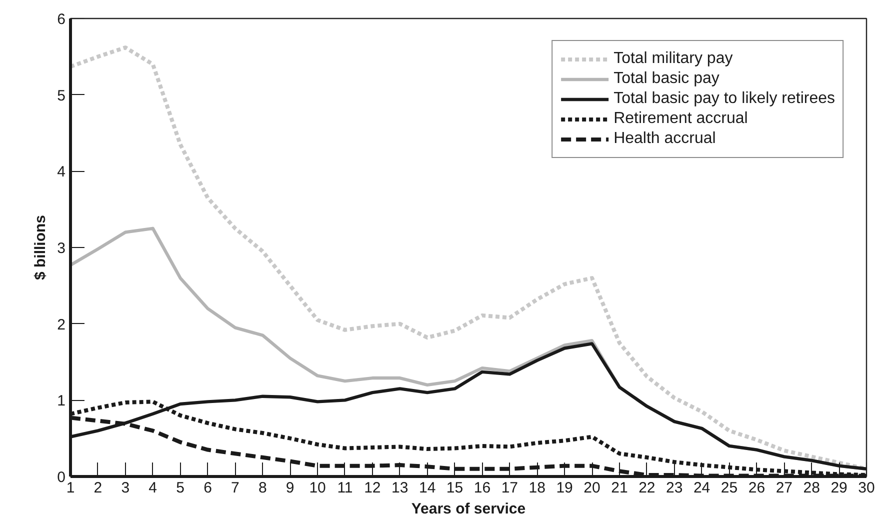 The height and width of the screenshot is (520, 876). I want to click on x-tick-label: 12, so click(372, 488).